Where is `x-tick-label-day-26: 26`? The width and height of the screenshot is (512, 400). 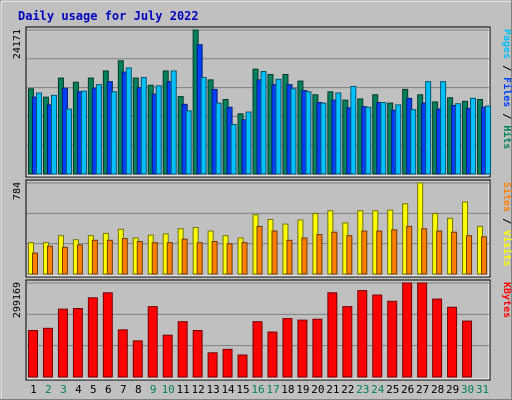
x-tick-label-day-26: 26 is located at coordinates (407, 389).